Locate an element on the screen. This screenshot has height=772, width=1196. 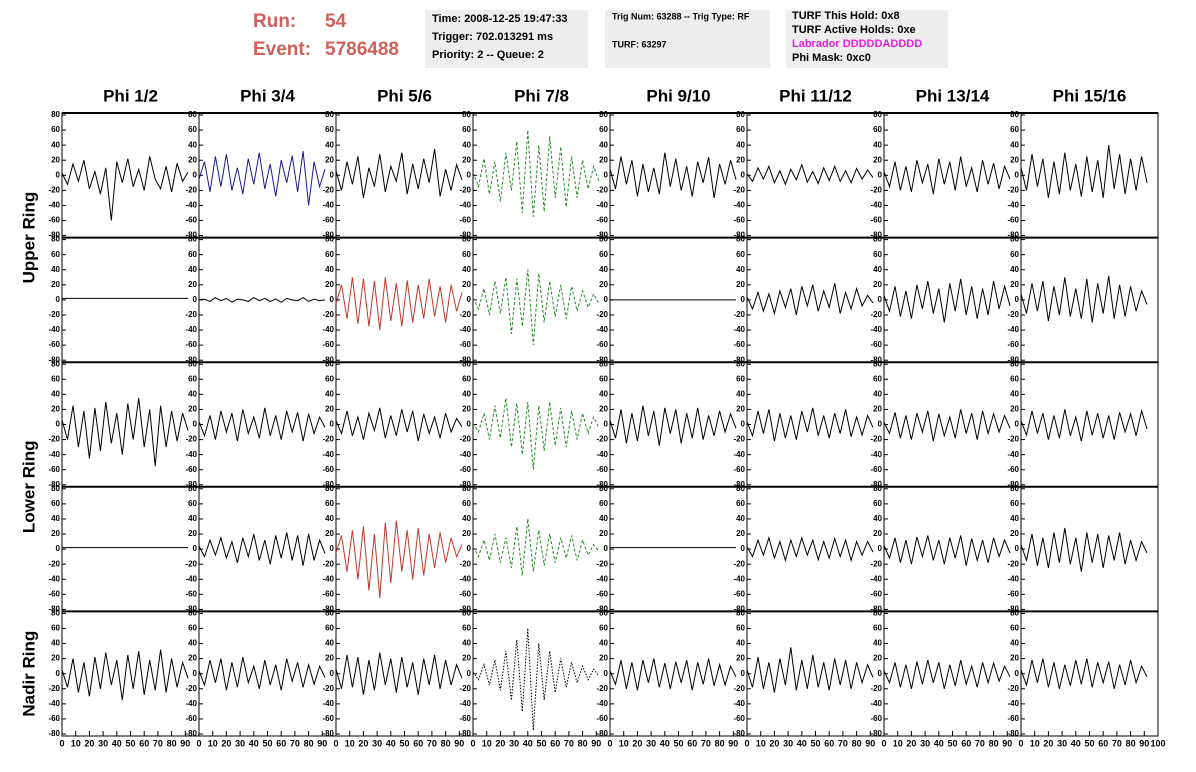
x-tick-label: 0 is located at coordinates (883, 743).